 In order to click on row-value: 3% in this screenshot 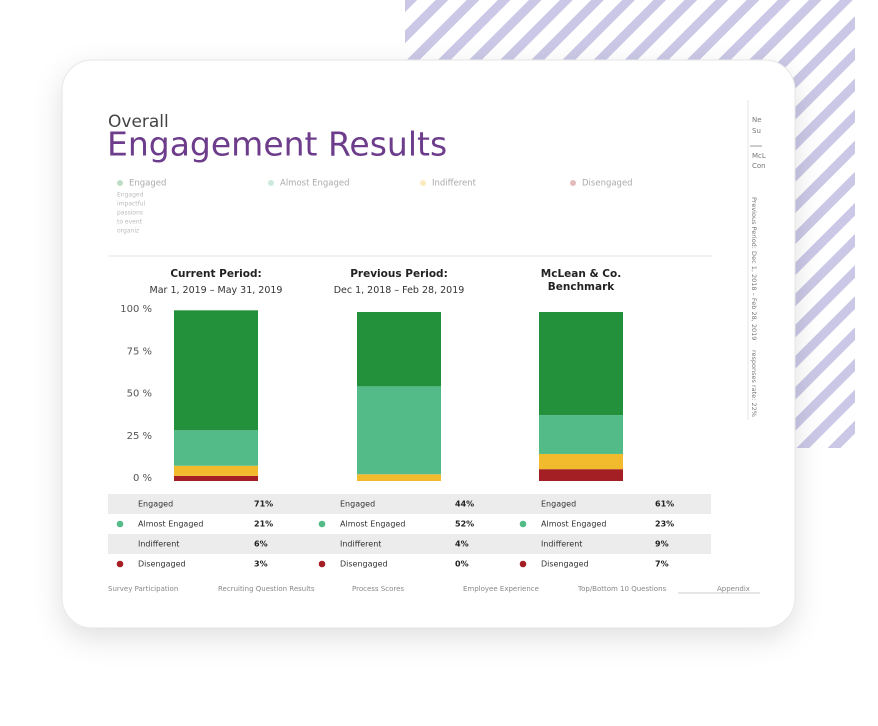, I will do `click(261, 564)`.